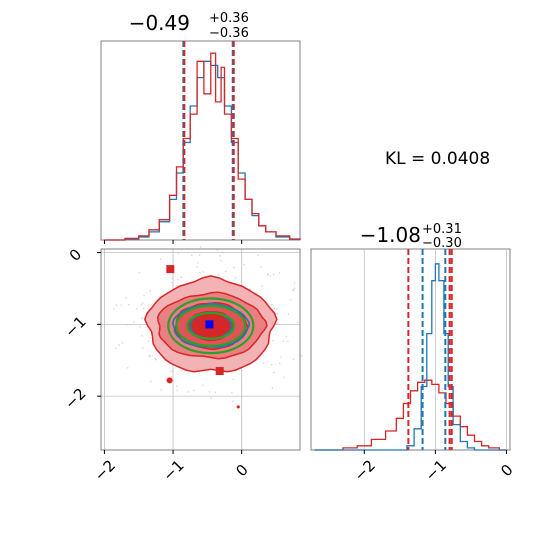 The width and height of the screenshot is (550, 550). Describe the element at coordinates (75, 398) in the screenshot. I see `scatter2d-ytick-label: −2` at that location.